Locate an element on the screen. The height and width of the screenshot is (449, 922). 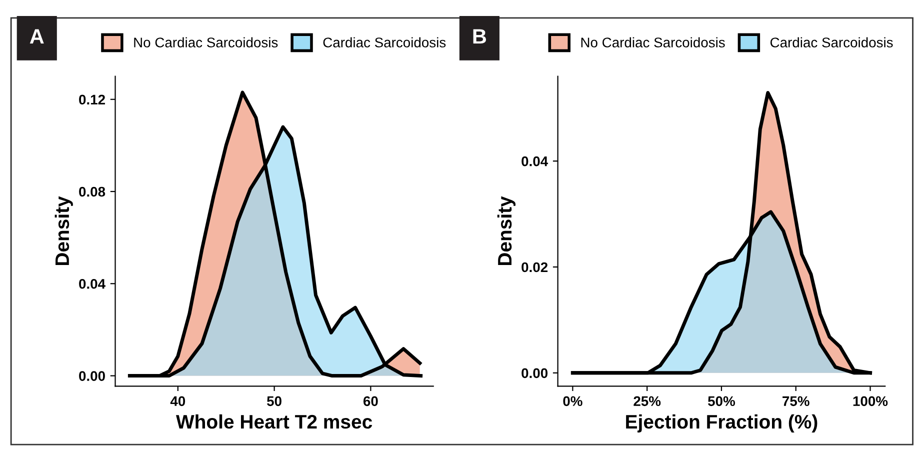
x-tick-label: 0% is located at coordinates (572, 401).